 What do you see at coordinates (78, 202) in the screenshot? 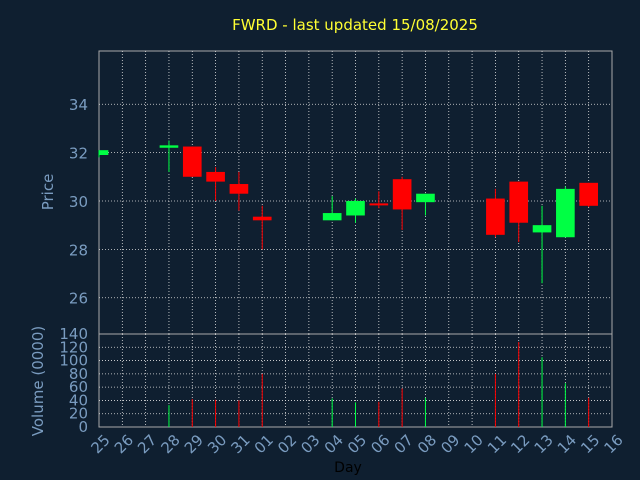
I see `price-tick-label: 30` at bounding box center [78, 202].